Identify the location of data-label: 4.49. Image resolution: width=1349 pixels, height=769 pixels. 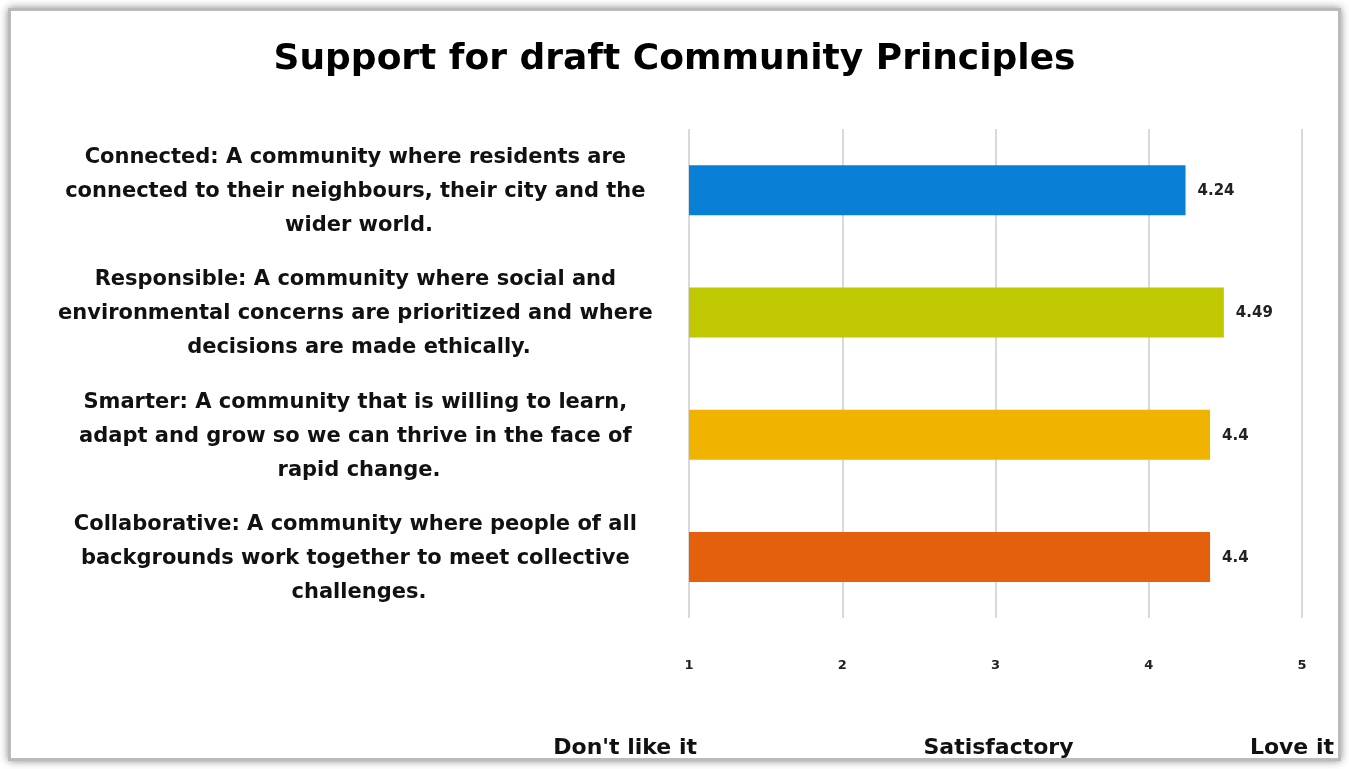
(1254, 312).